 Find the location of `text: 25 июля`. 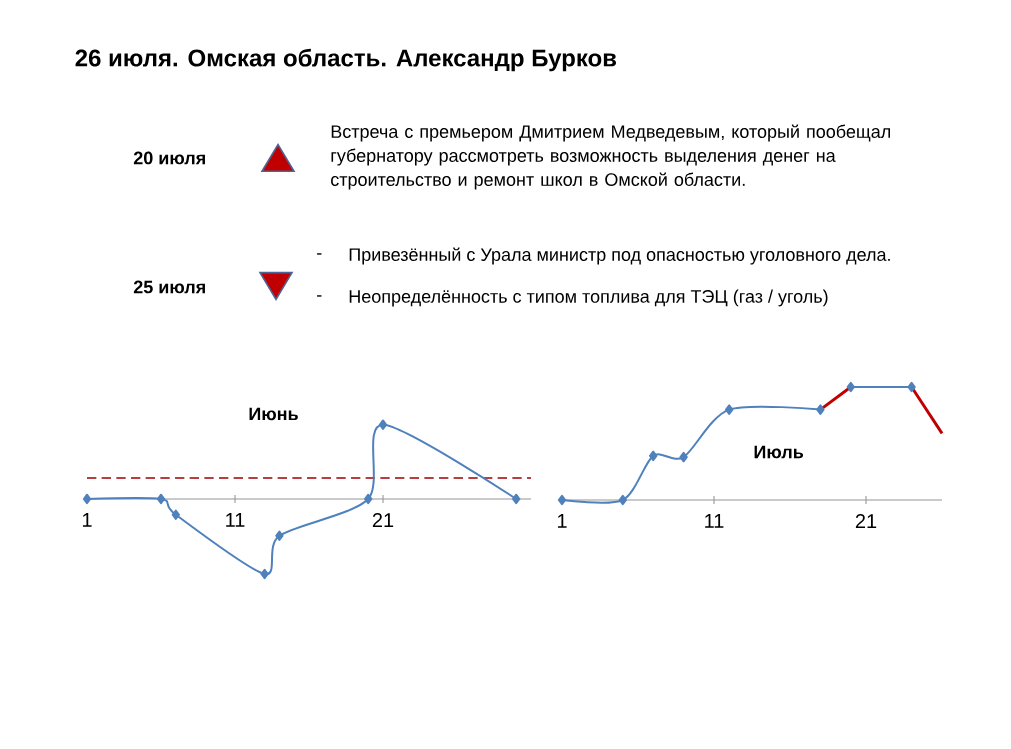

text: 25 июля is located at coordinates (169, 287).